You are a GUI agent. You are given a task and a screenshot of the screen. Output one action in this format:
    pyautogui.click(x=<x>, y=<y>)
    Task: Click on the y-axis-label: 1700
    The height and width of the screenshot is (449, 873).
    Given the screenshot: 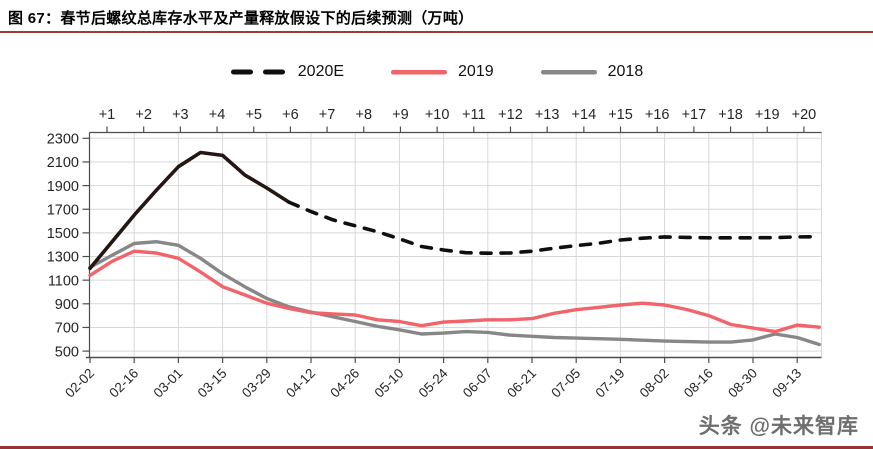 What is the action you would take?
    pyautogui.click(x=63, y=210)
    